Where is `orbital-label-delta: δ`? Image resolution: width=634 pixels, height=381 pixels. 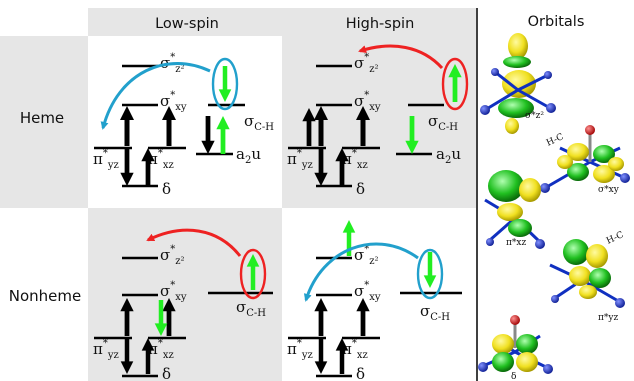
orbital-label-delta: δ is located at coordinates (513, 376).